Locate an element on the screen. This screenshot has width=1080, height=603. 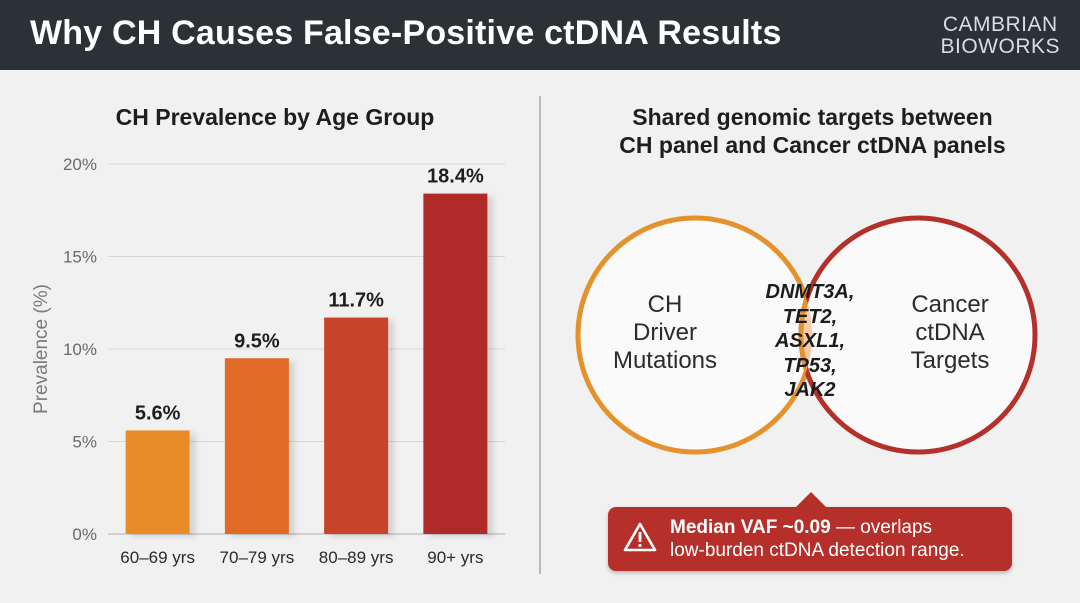
brand-line-1: CAMBRIAN is located at coordinates (1000, 24).